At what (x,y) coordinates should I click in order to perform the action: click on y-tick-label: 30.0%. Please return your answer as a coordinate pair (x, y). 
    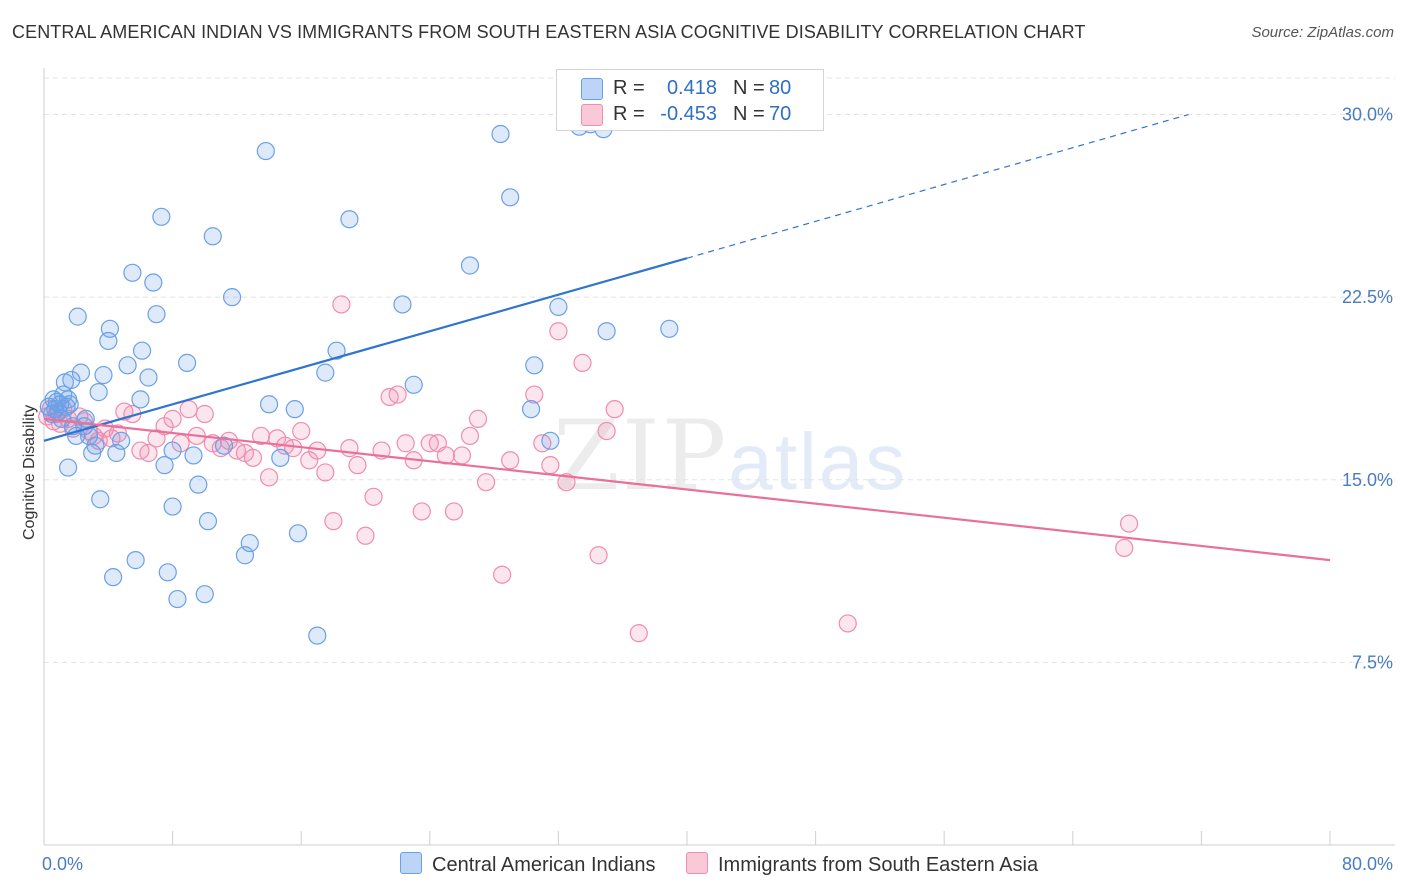
    Looking at the image, I should click on (1367, 115).